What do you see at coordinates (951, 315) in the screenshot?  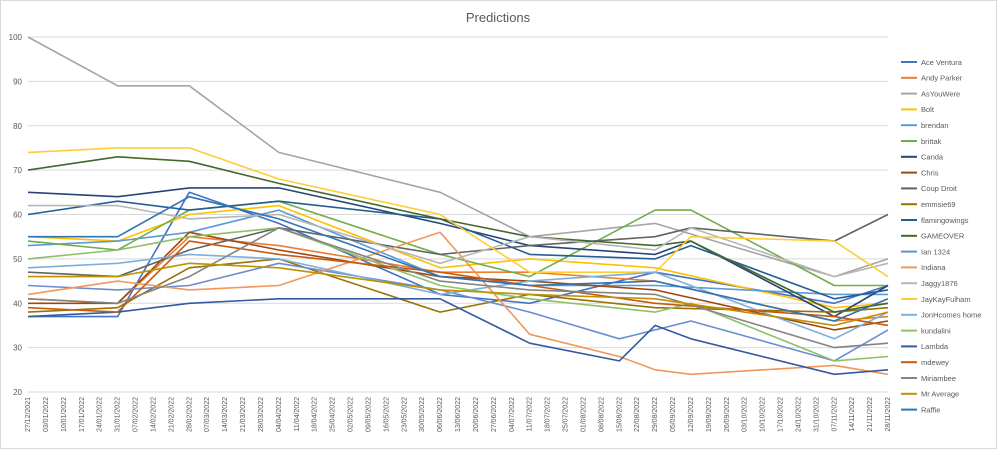 I see `legend-label-jonhcomes-home: JonHcomes home` at bounding box center [951, 315].